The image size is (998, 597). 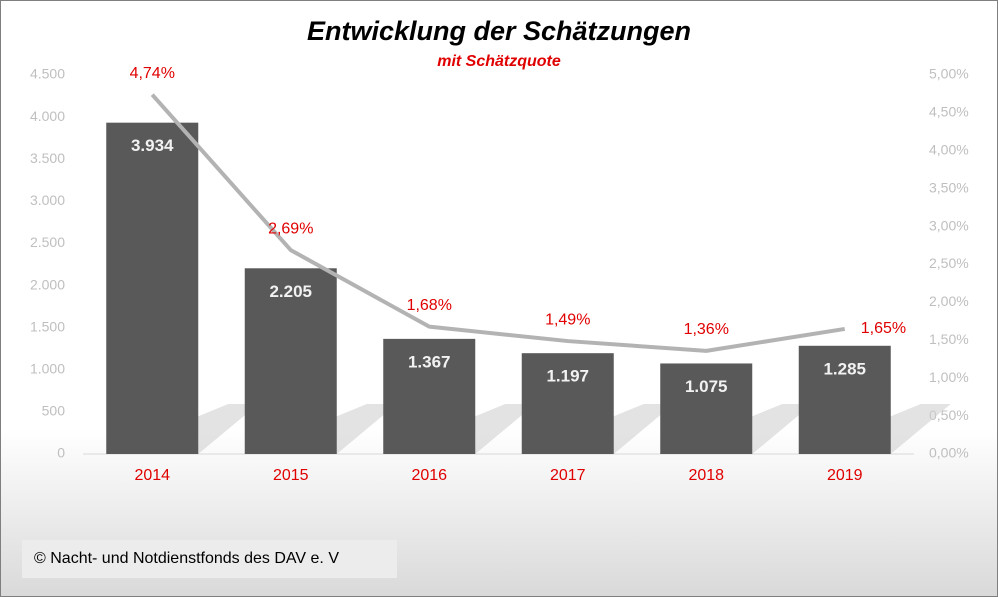 I want to click on y-tick-label: 4.500, so click(x=47, y=74).